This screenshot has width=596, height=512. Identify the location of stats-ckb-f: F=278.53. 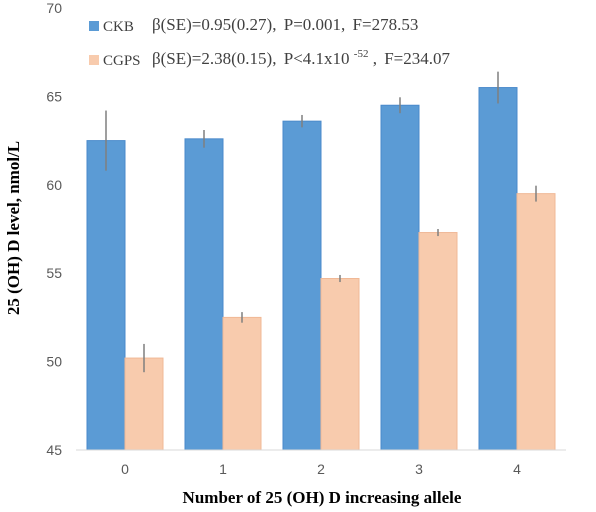
(386, 24).